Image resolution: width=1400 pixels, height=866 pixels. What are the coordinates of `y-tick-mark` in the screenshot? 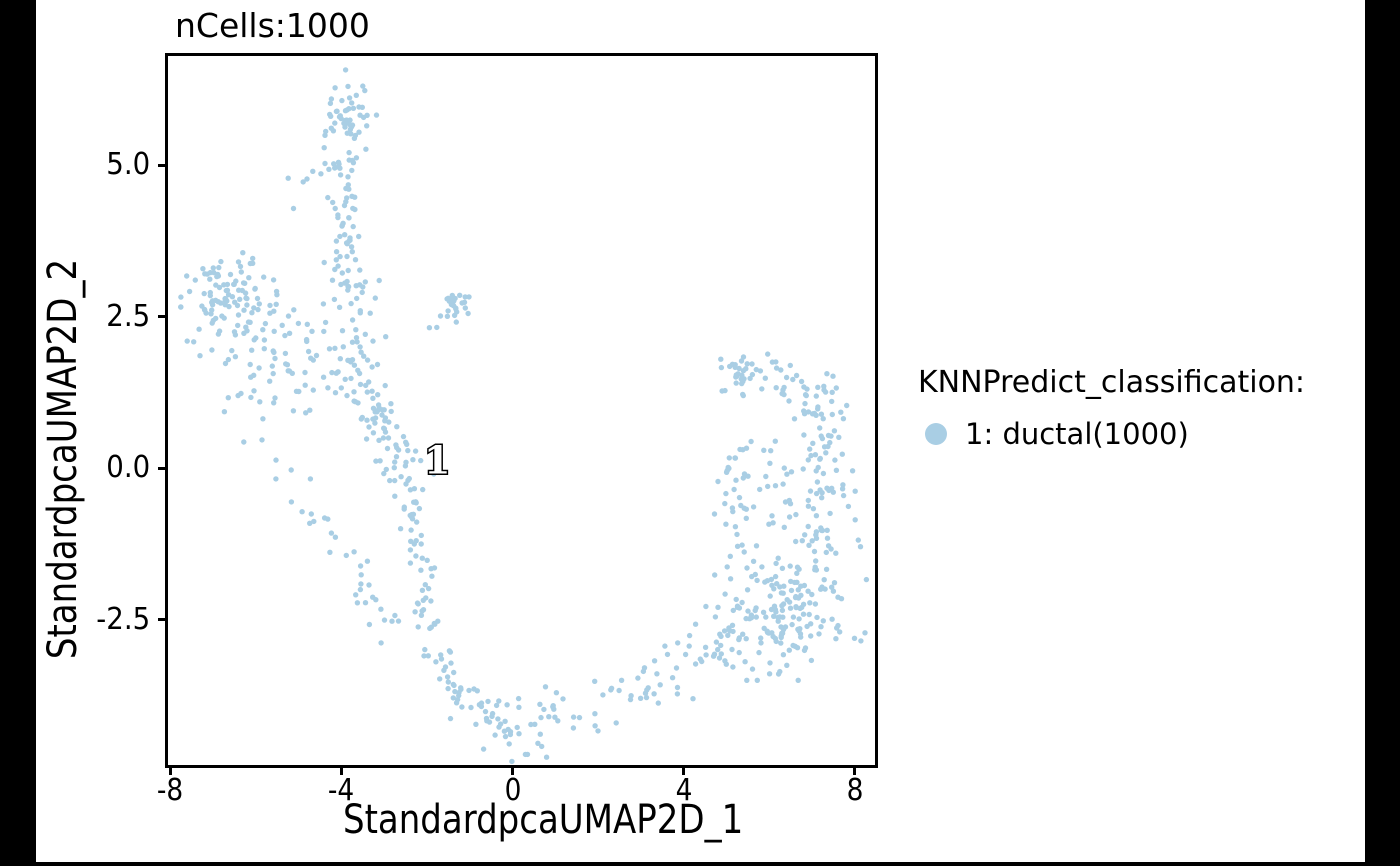 It's located at (163, 317).